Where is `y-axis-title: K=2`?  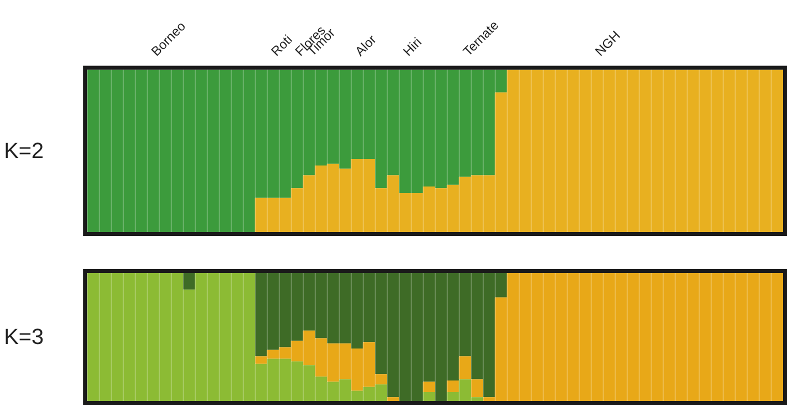
y-axis-title: K=2 is located at coordinates (24, 151).